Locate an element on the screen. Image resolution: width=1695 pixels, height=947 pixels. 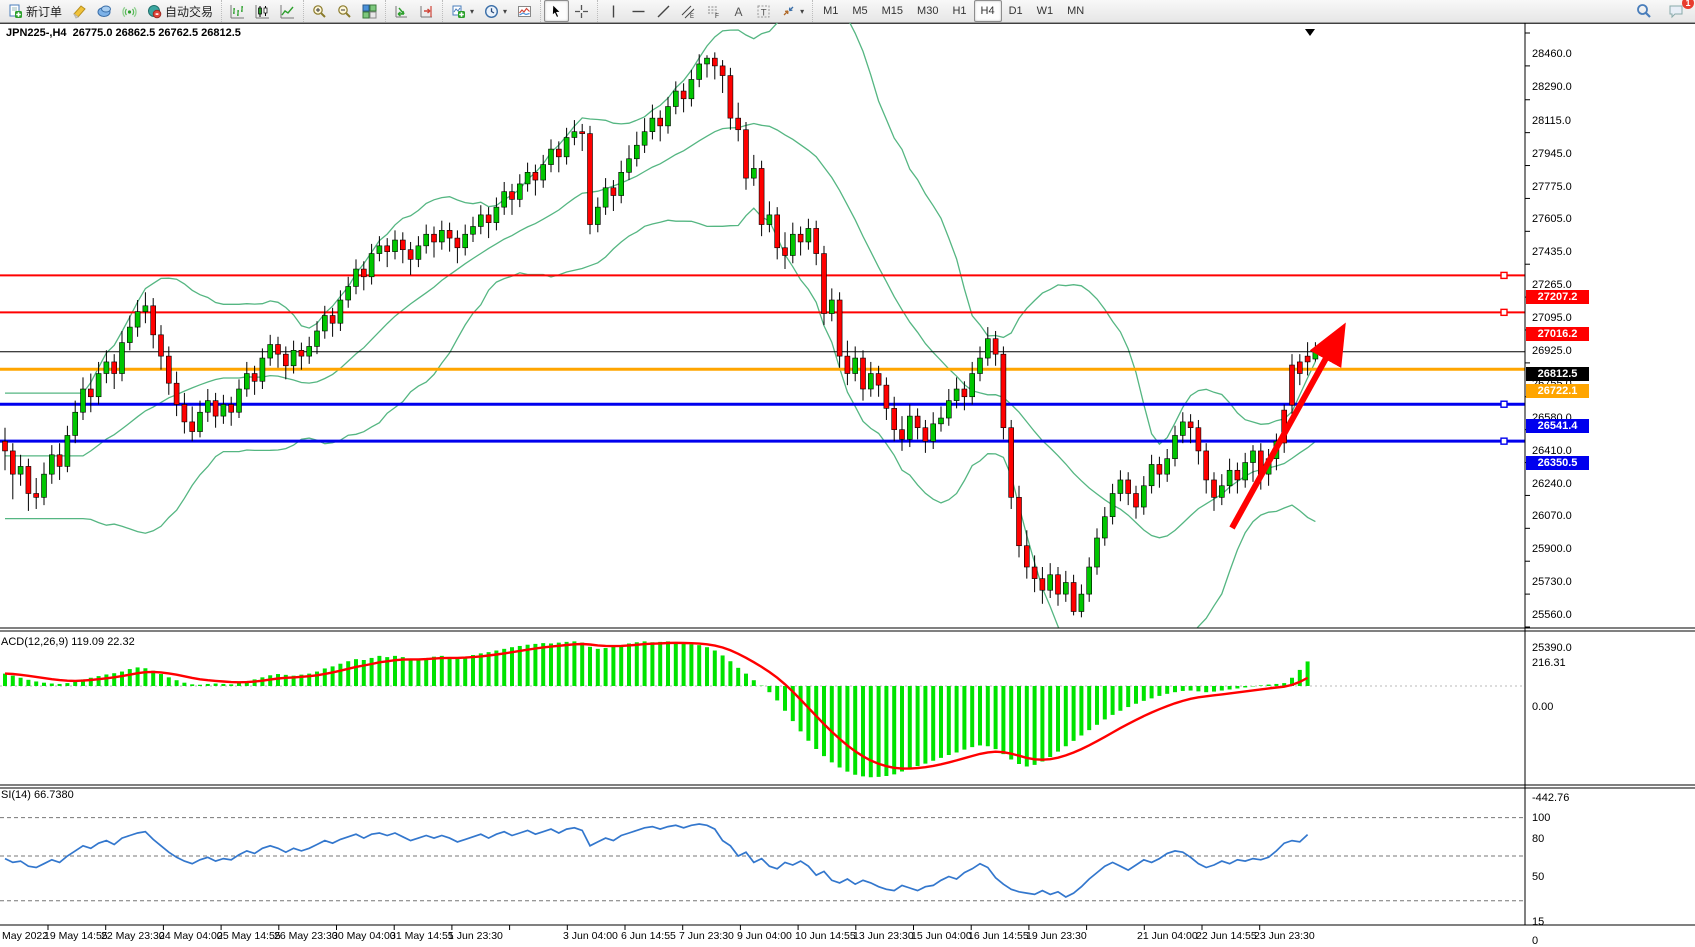
new-order-label: 新订单 is located at coordinates (44, 11).